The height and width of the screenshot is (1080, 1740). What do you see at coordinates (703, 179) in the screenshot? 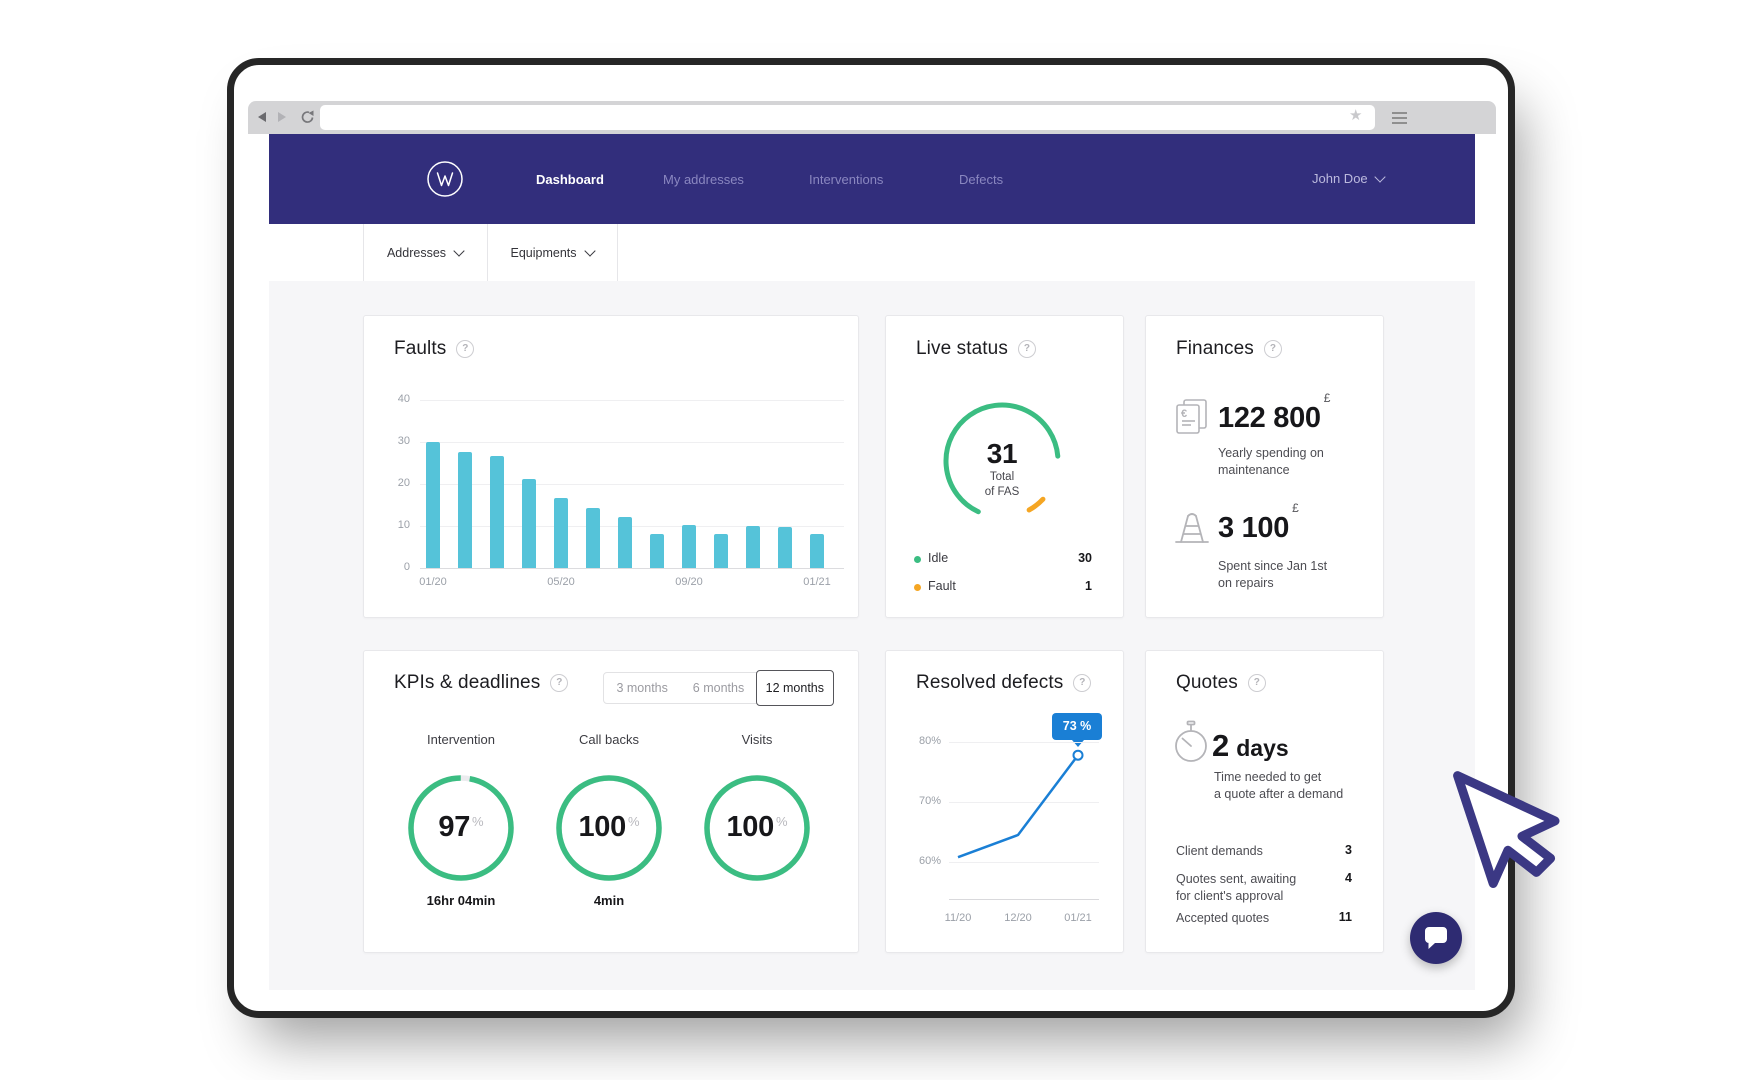
I see `nav-item-my-addresses: My addresses` at bounding box center [703, 179].